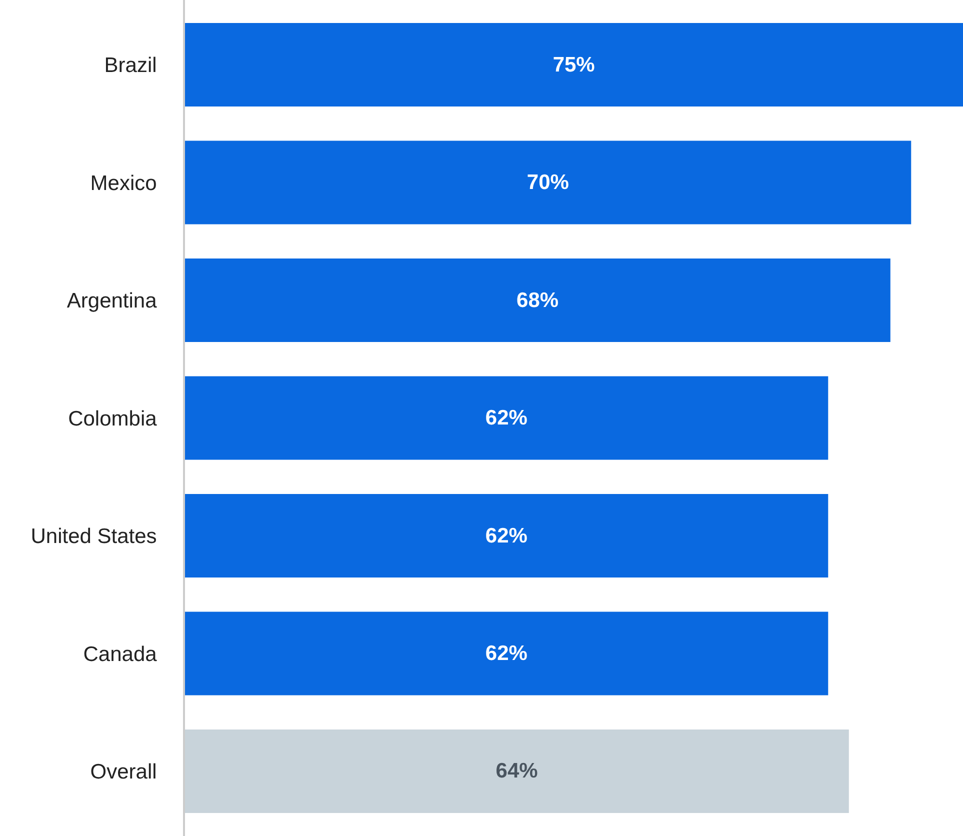 This screenshot has height=836, width=963. I want to click on y-tick-label: Colombia, so click(113, 418).